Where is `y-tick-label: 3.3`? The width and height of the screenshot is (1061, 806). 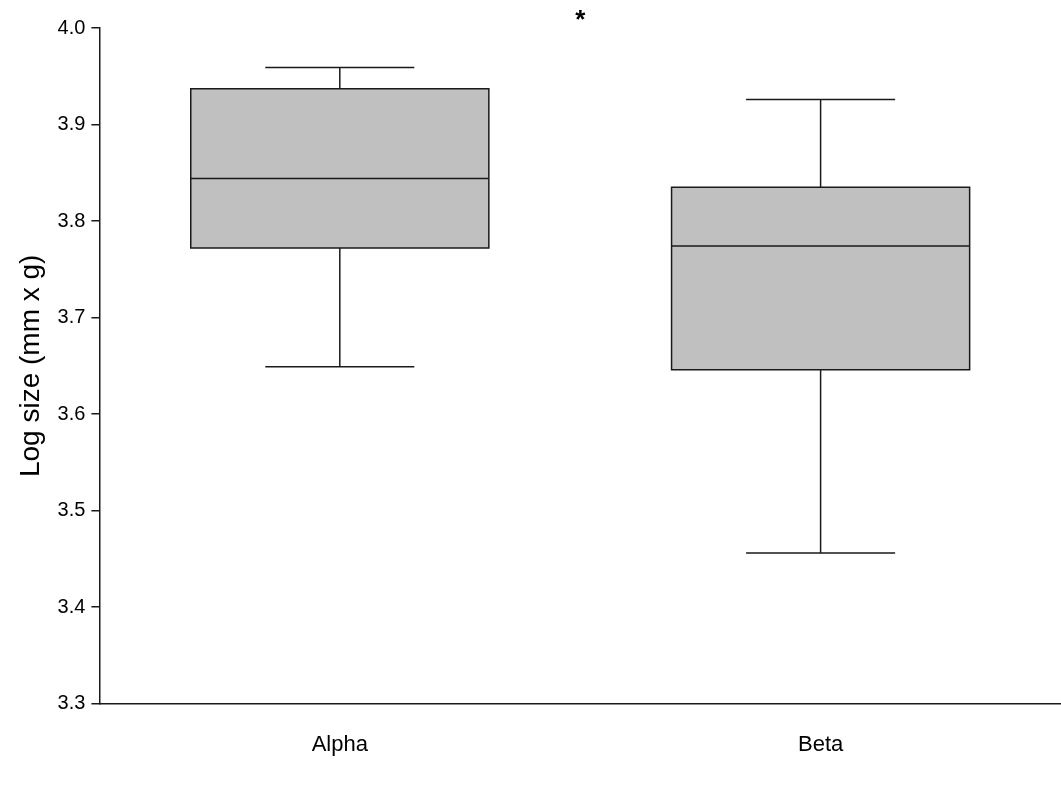 y-tick-label: 3.3 is located at coordinates (71, 702).